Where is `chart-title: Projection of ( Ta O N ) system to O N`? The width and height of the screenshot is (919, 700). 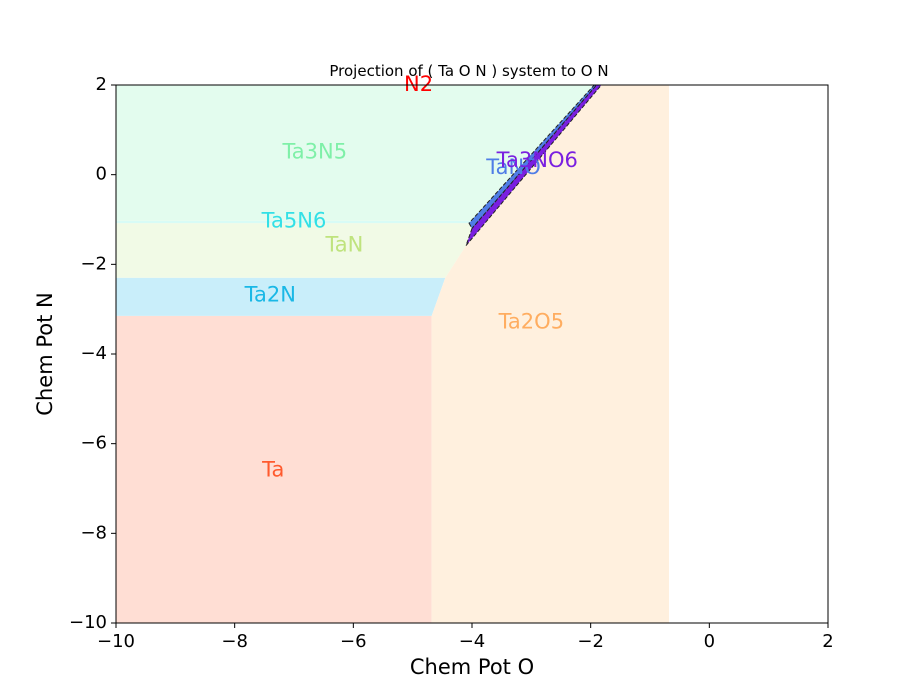 chart-title: Projection of ( Ta O N ) system to O N is located at coordinates (468, 71).